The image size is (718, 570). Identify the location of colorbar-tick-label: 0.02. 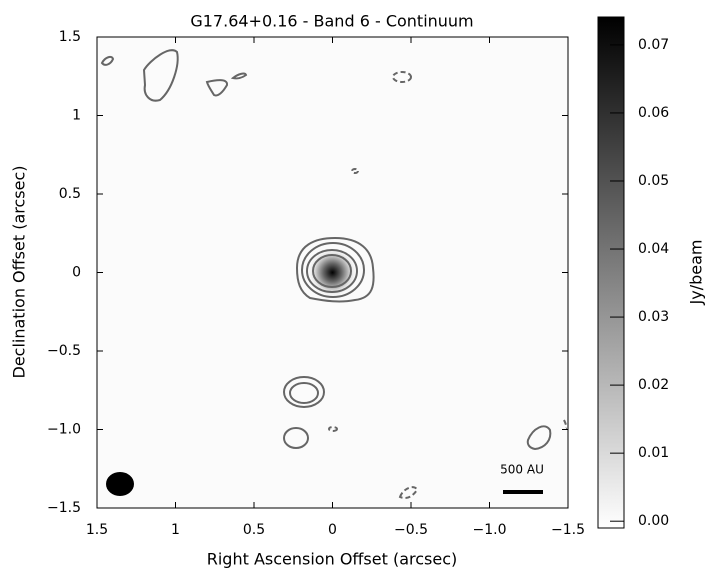
(653, 385).